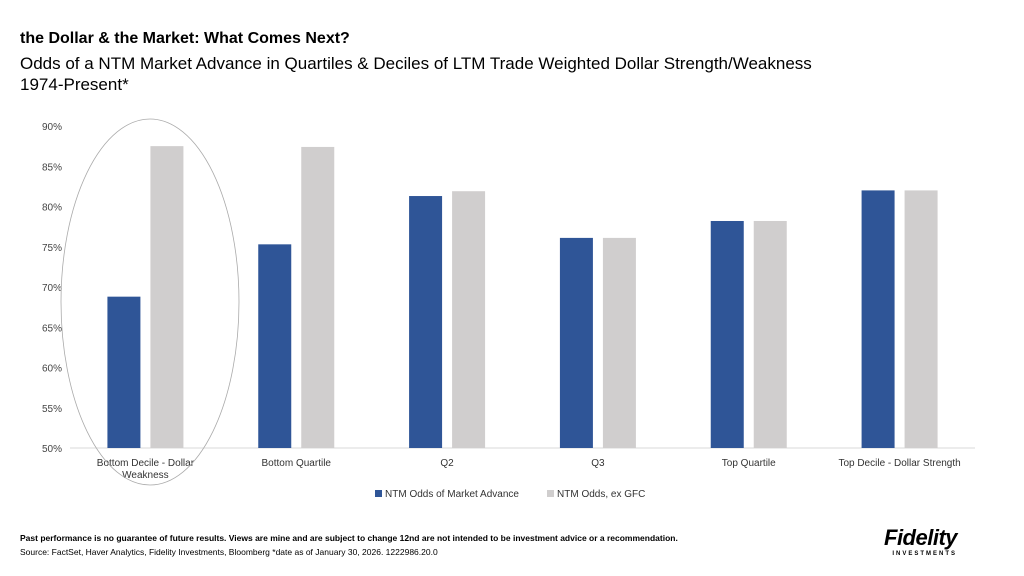 The image size is (1024, 576). Describe the element at coordinates (297, 463) in the screenshot. I see `x-tick-label: Bottom Quartile` at that location.